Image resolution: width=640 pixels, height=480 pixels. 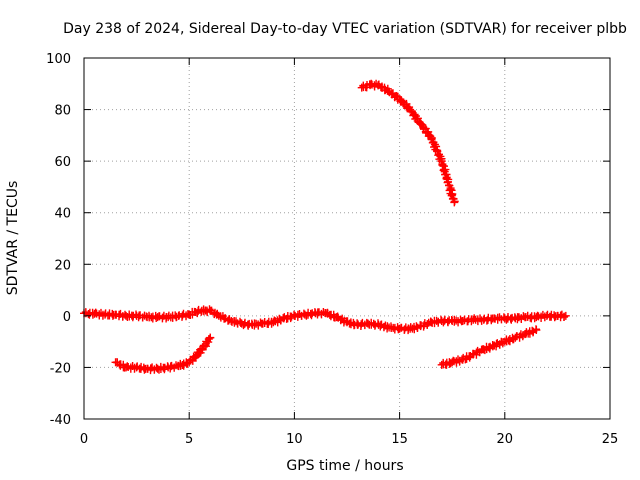 I want to click on y-tick-label: 0, so click(x=67, y=317).